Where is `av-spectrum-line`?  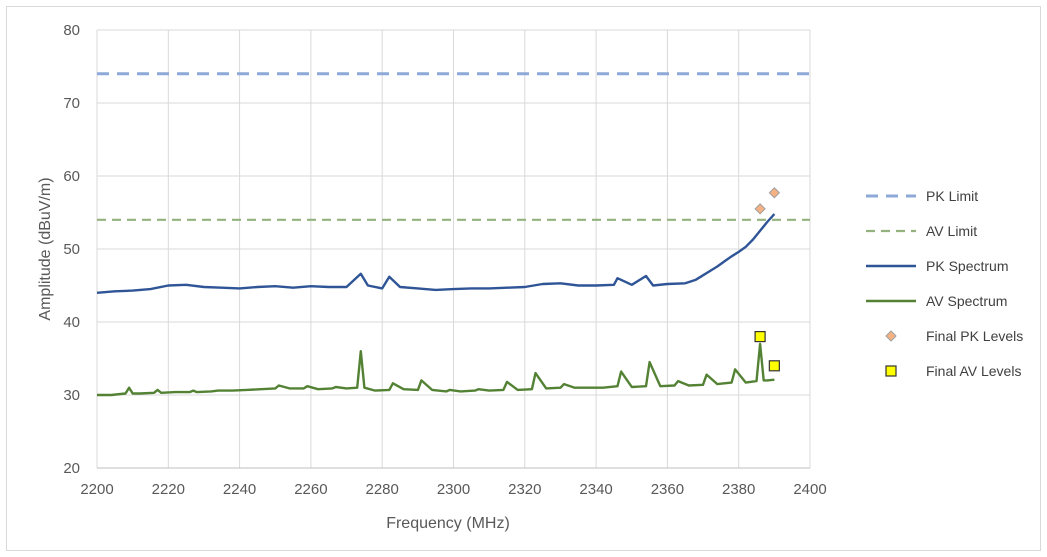 av-spectrum-line is located at coordinates (435, 369).